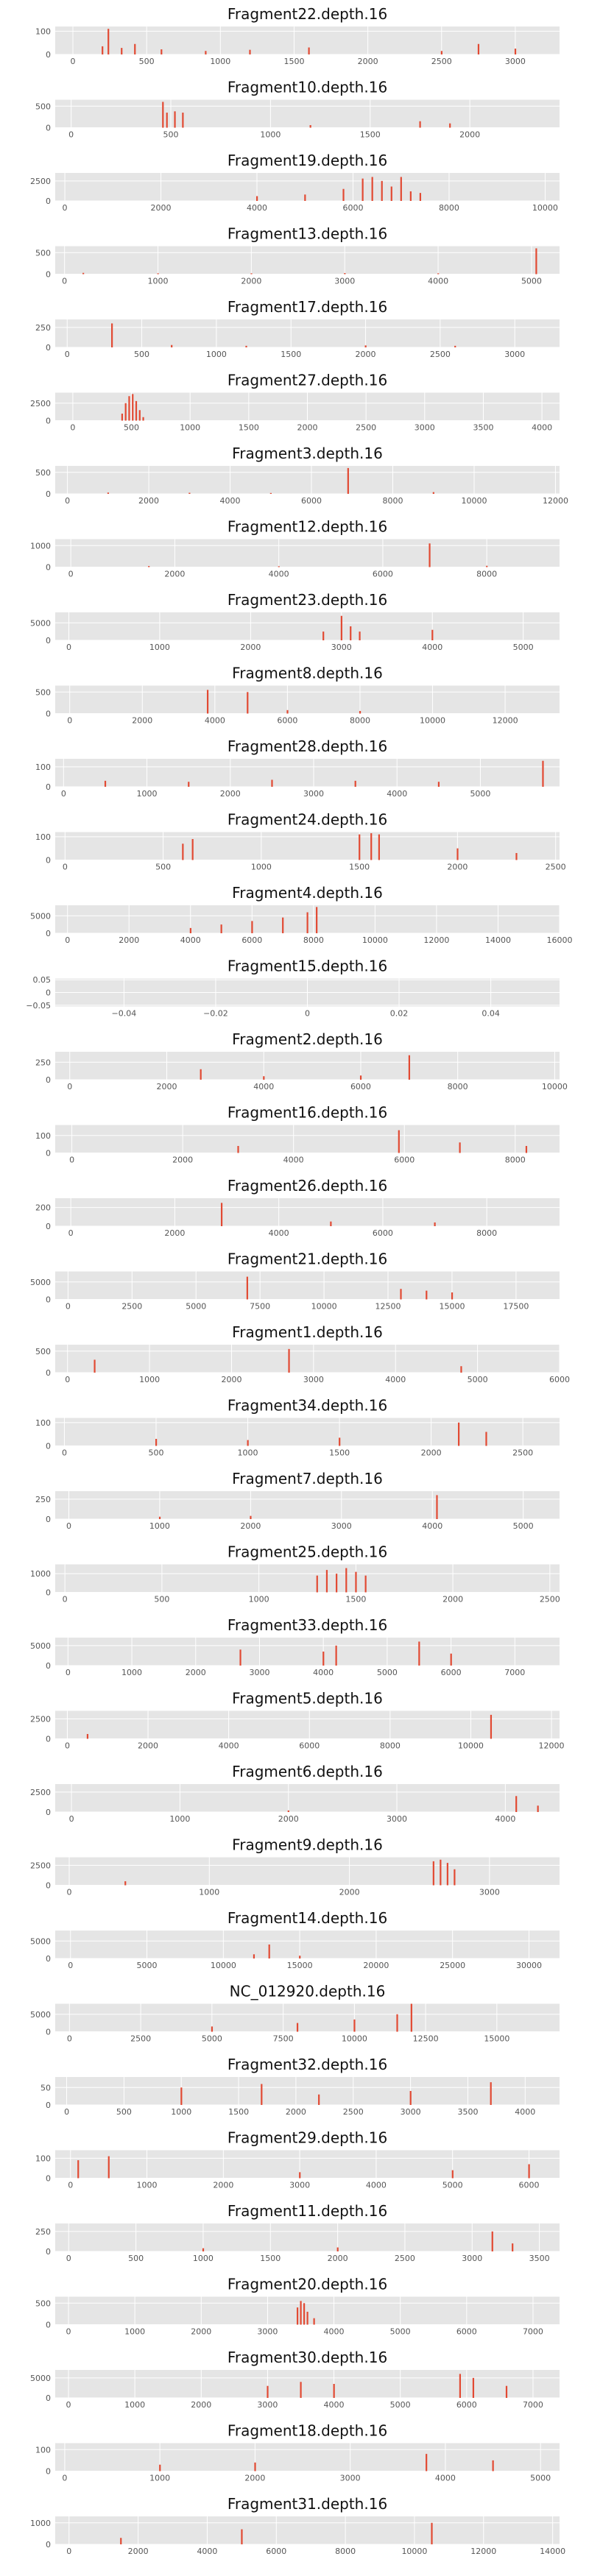 The width and height of the screenshot is (589, 2576). Describe the element at coordinates (483, 428) in the screenshot. I see `x-tick-label: 3500` at that location.